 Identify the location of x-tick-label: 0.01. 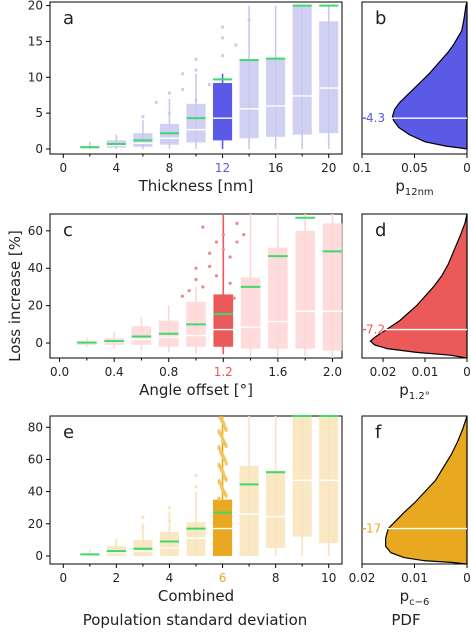
(414, 578).